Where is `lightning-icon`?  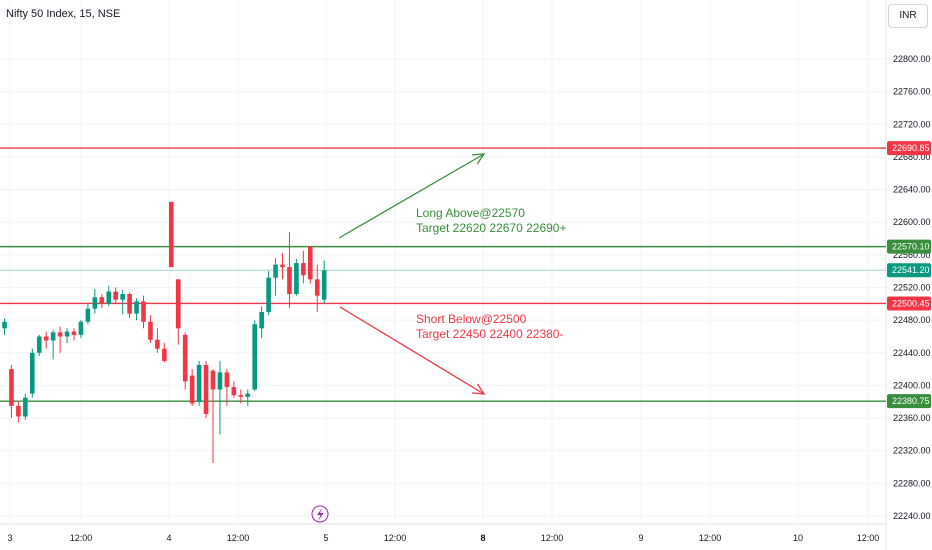
lightning-icon is located at coordinates (320, 514).